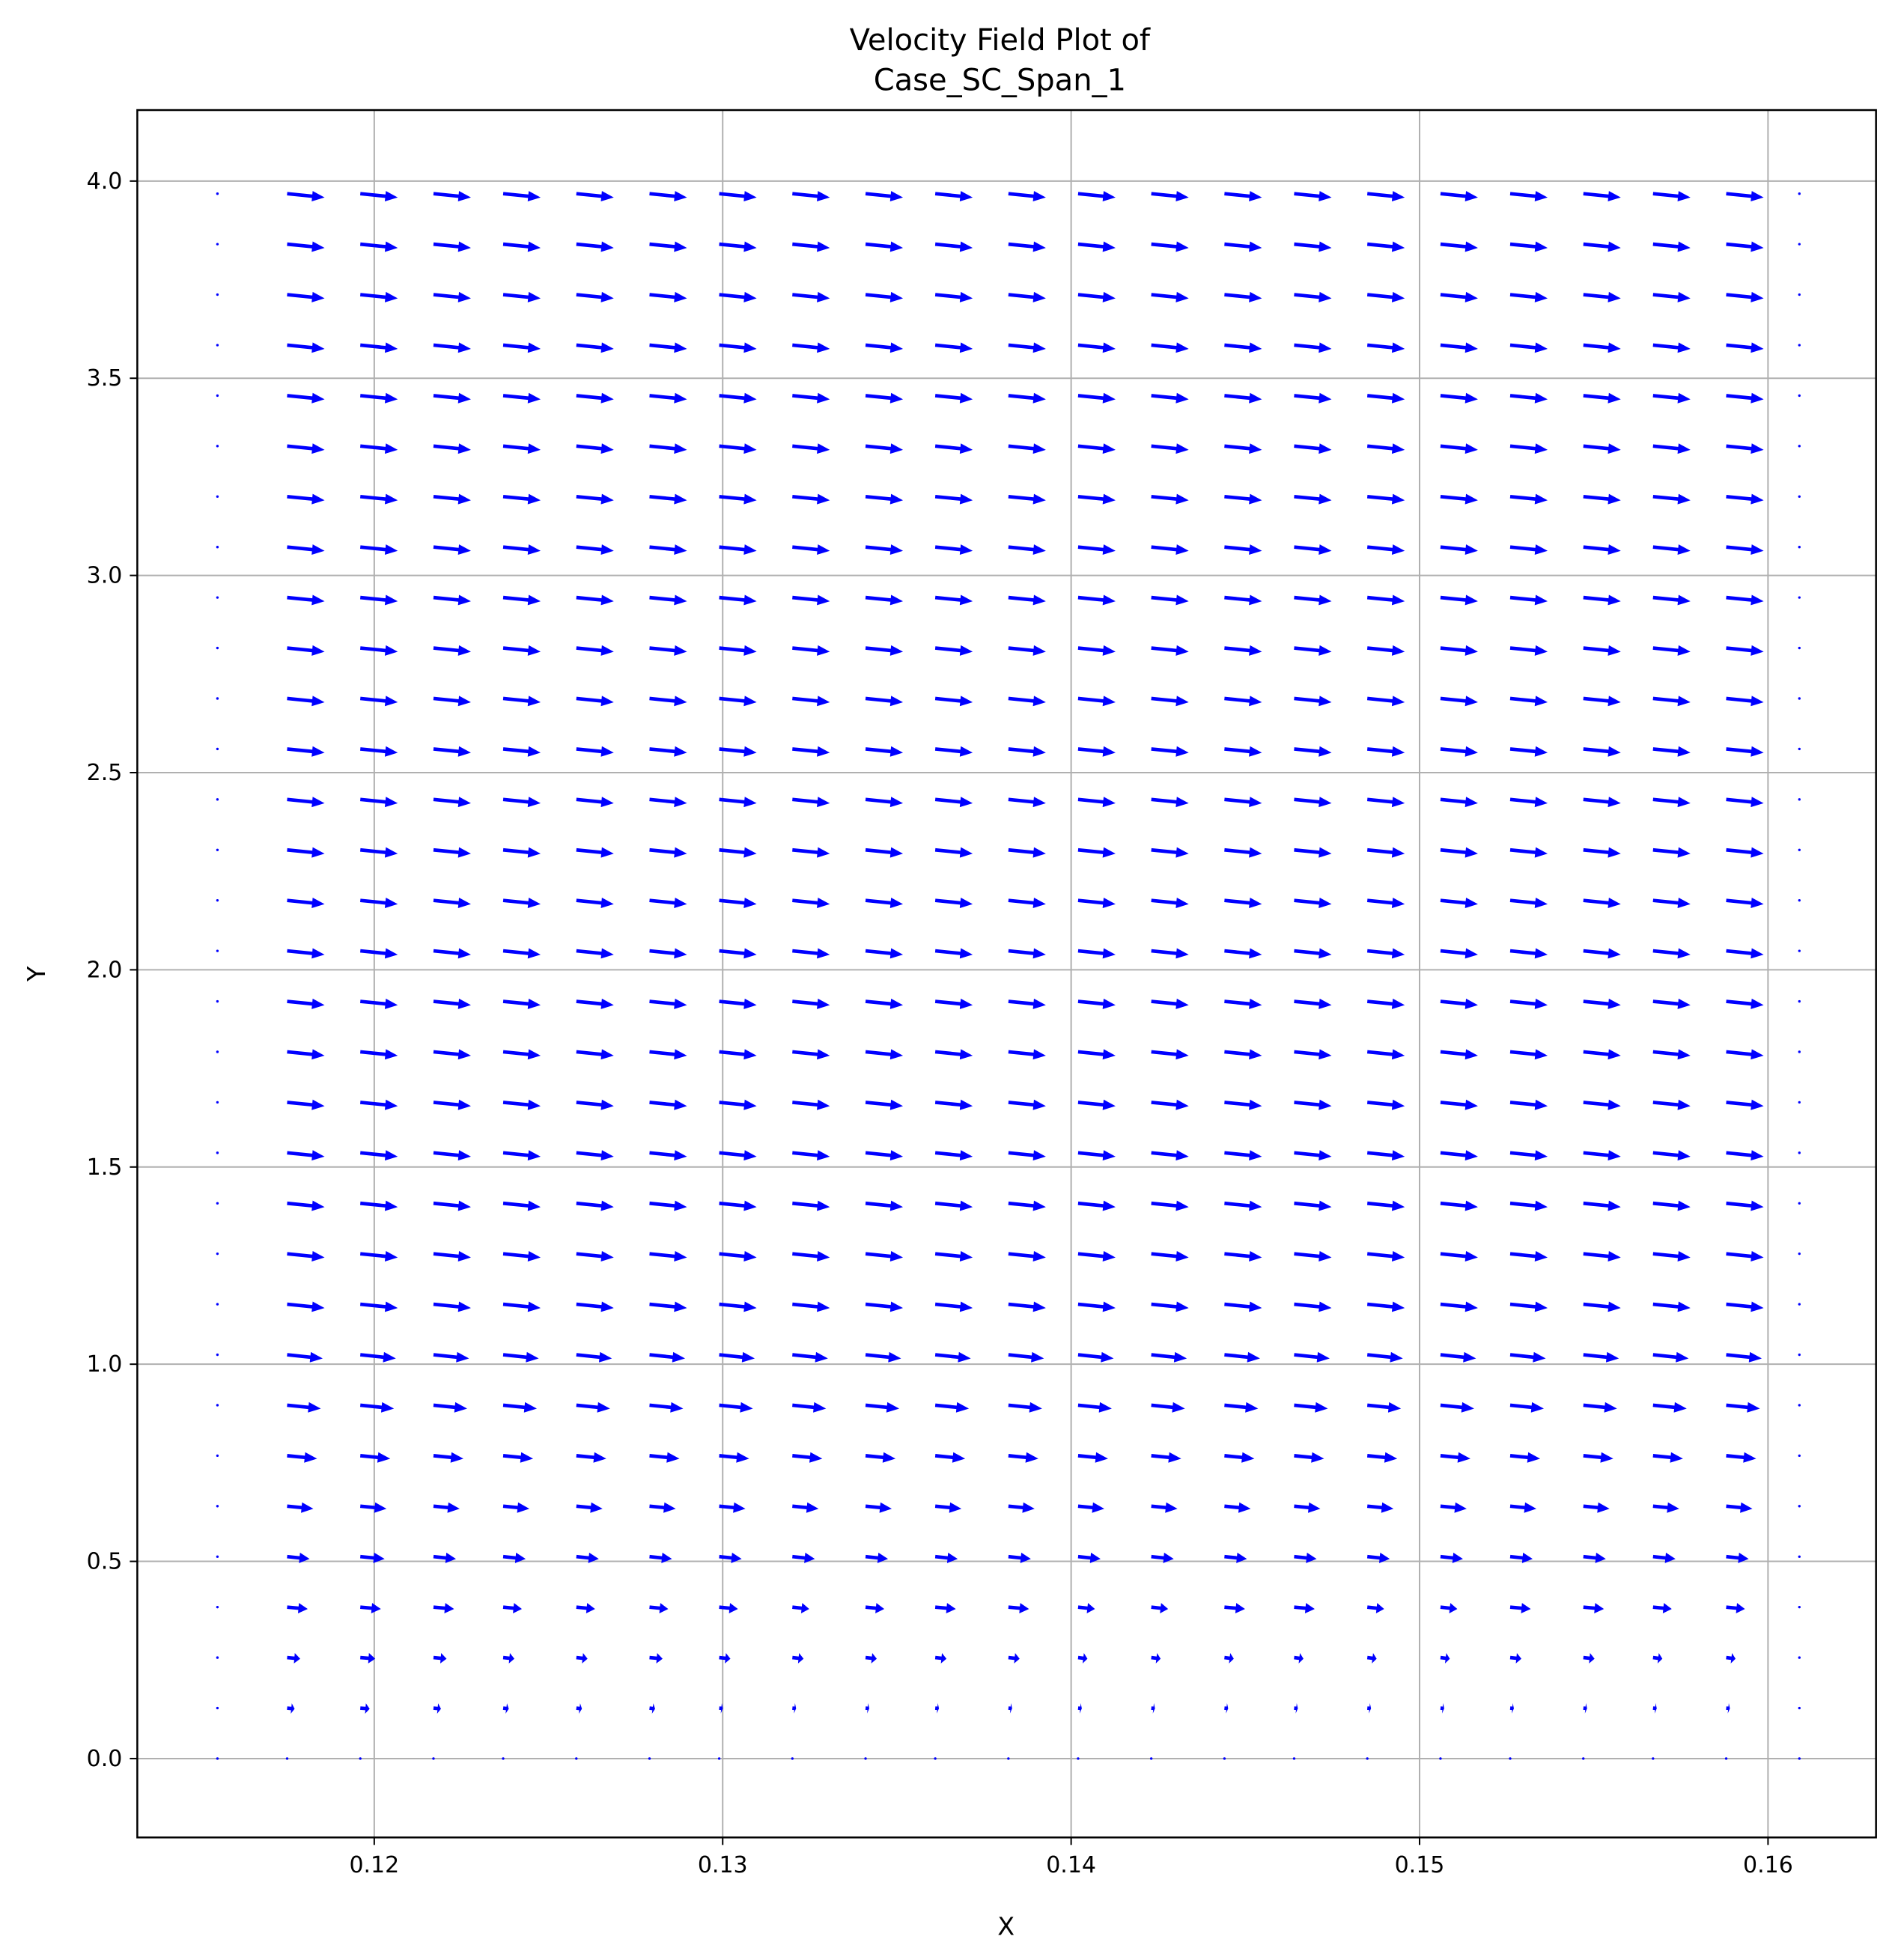  I want to click on y-tick-label: 3.5, so click(105, 378).